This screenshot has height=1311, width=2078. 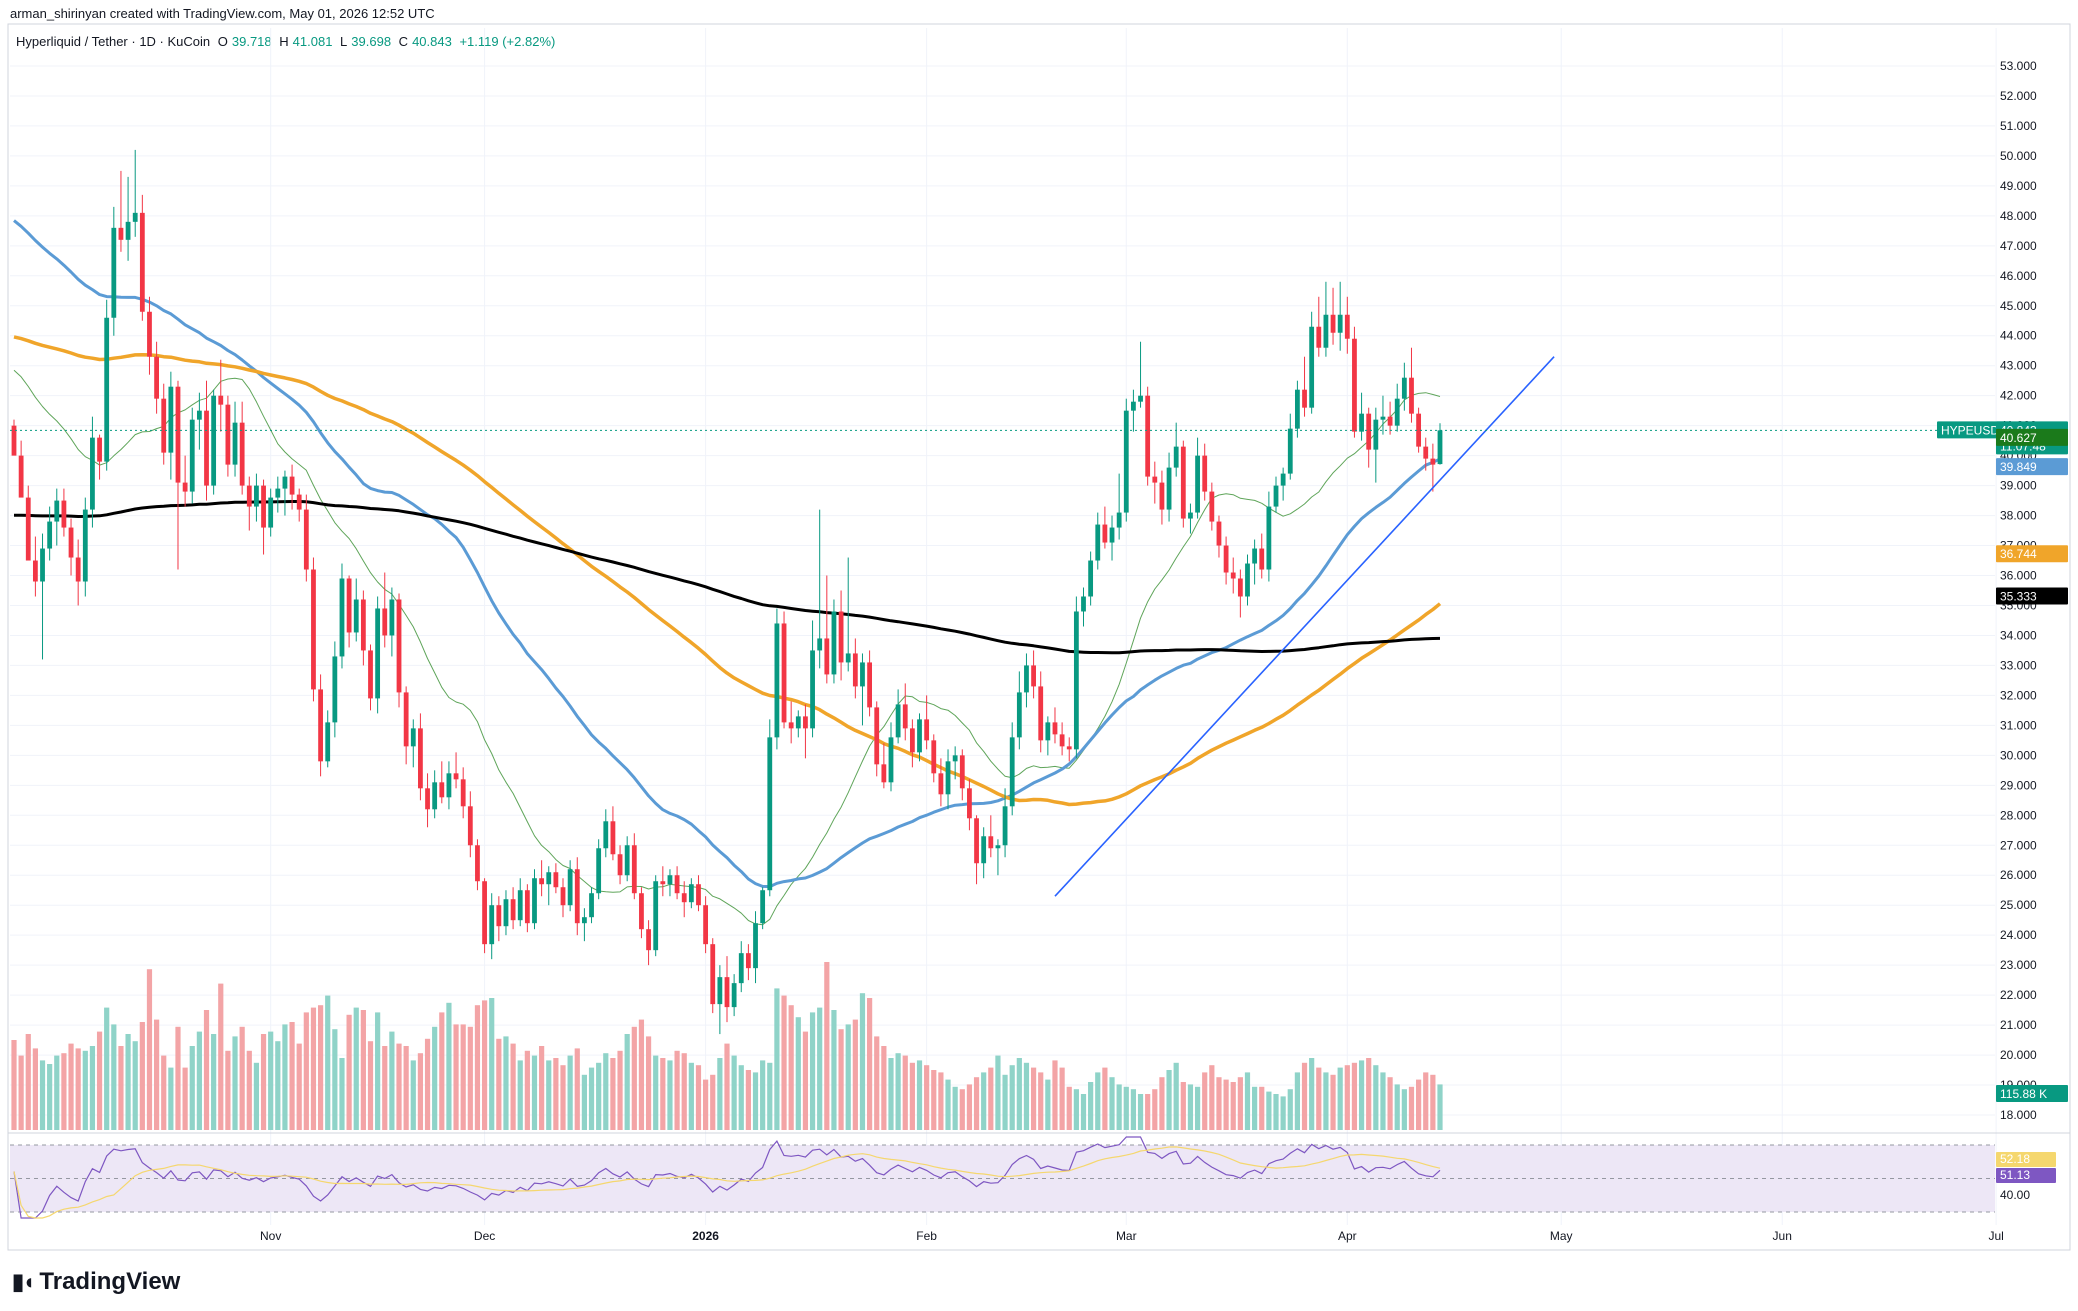 I want to click on y-tick-label: 21.000, so click(x=2018, y=1025).